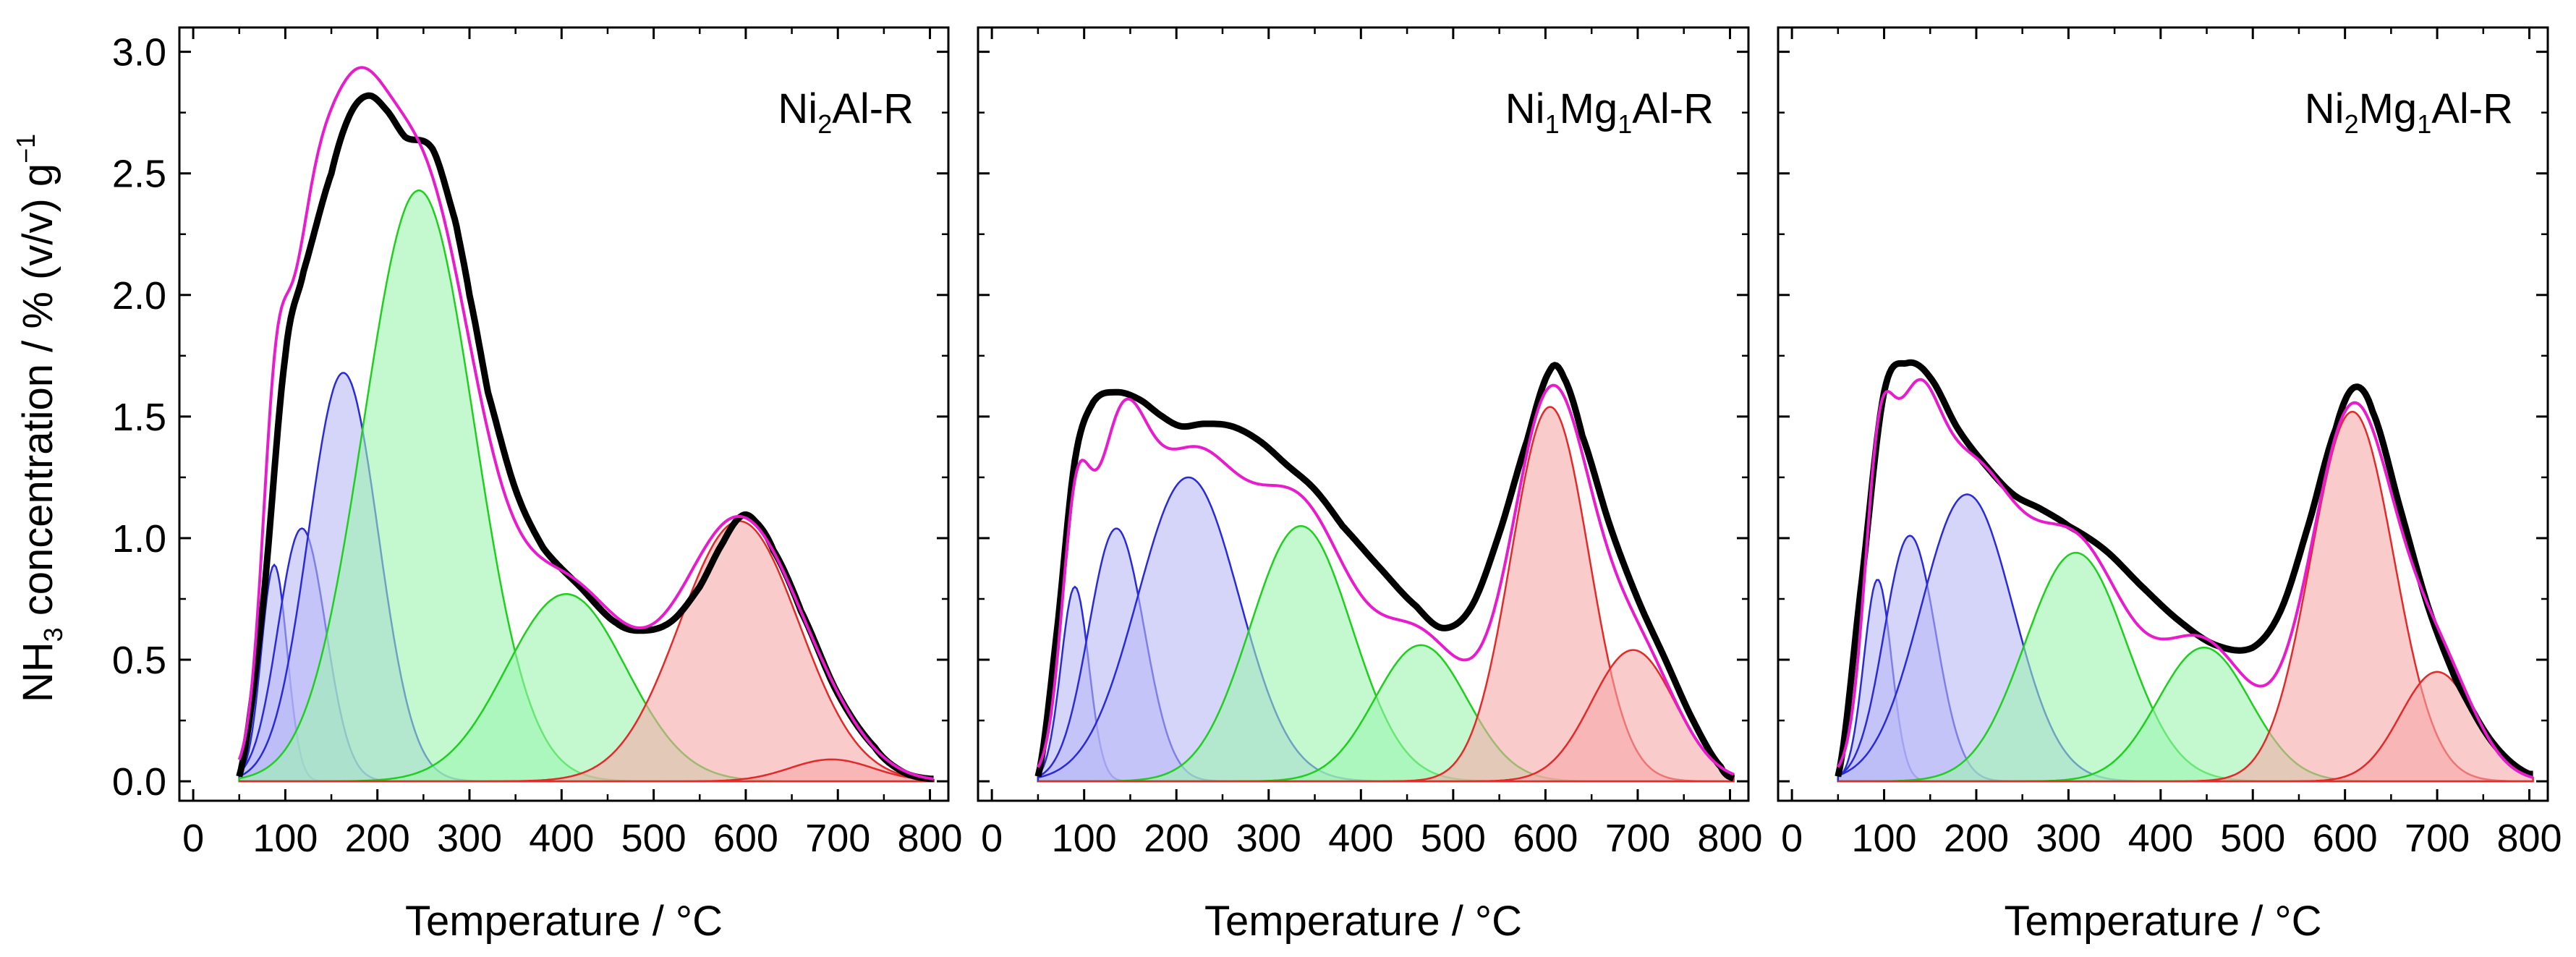 The width and height of the screenshot is (2576, 957). What do you see at coordinates (846, 112) in the screenshot?
I see `sample-label: Ni2Al-R` at bounding box center [846, 112].